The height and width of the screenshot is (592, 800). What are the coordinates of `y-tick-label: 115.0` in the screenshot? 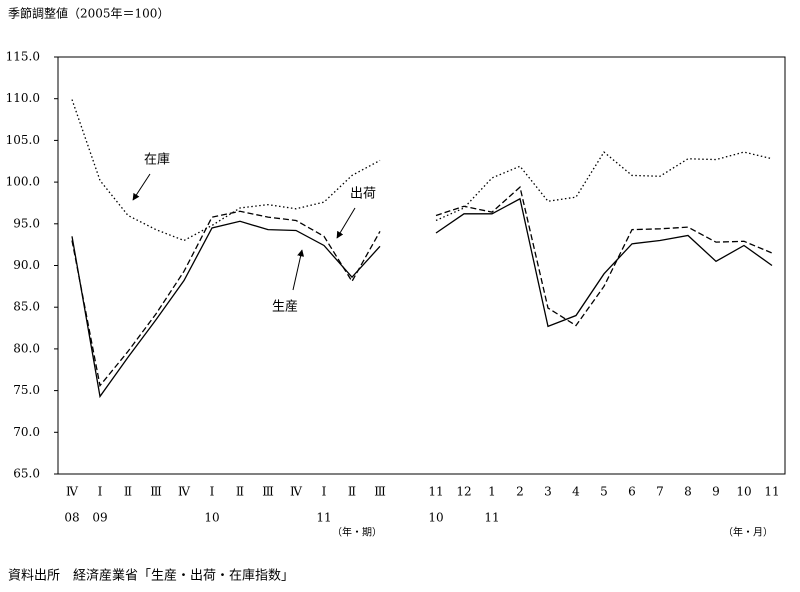 It's located at (23, 57).